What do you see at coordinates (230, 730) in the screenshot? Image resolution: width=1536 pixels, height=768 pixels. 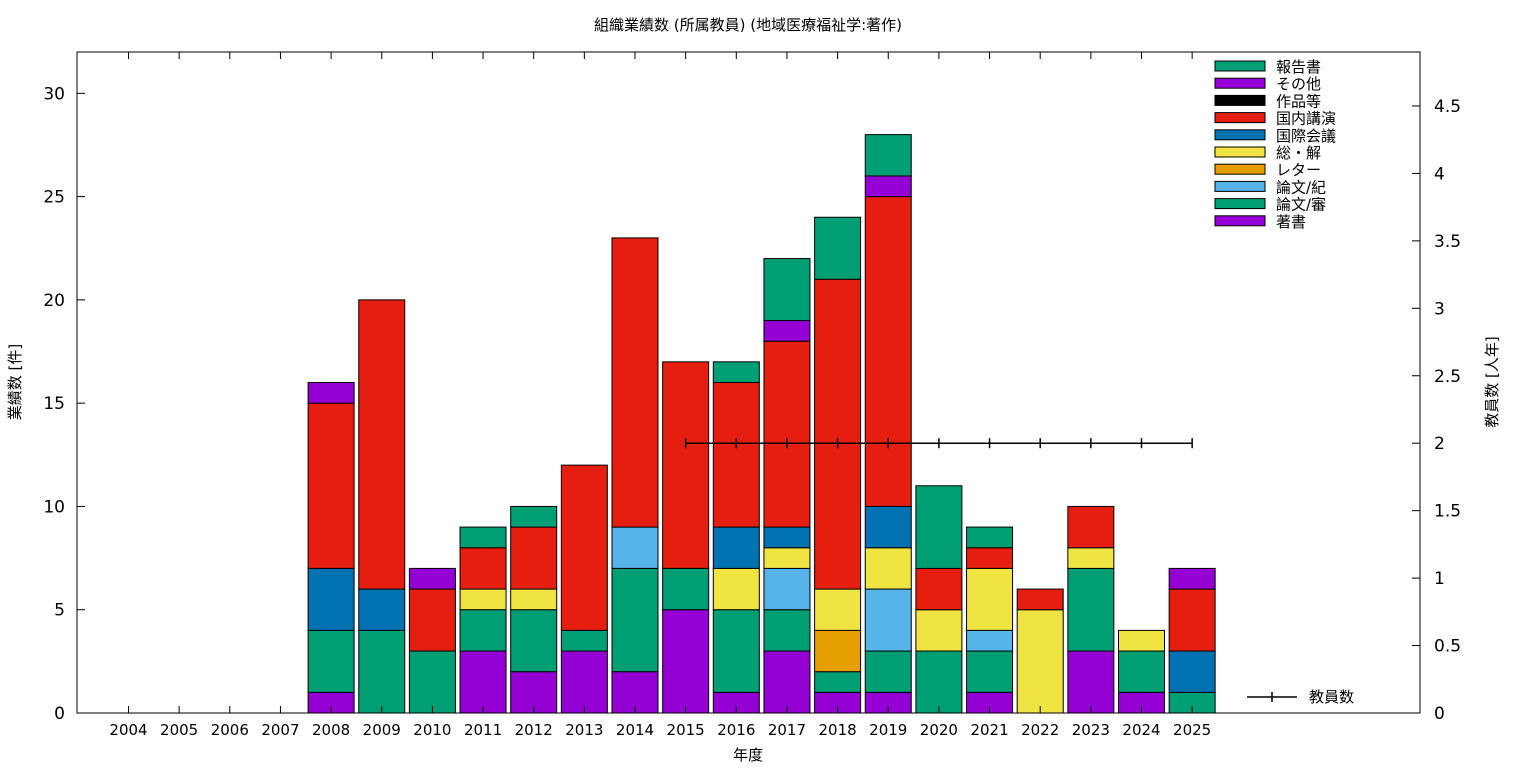 I see `x-tick-label-2006: 2006` at bounding box center [230, 730].